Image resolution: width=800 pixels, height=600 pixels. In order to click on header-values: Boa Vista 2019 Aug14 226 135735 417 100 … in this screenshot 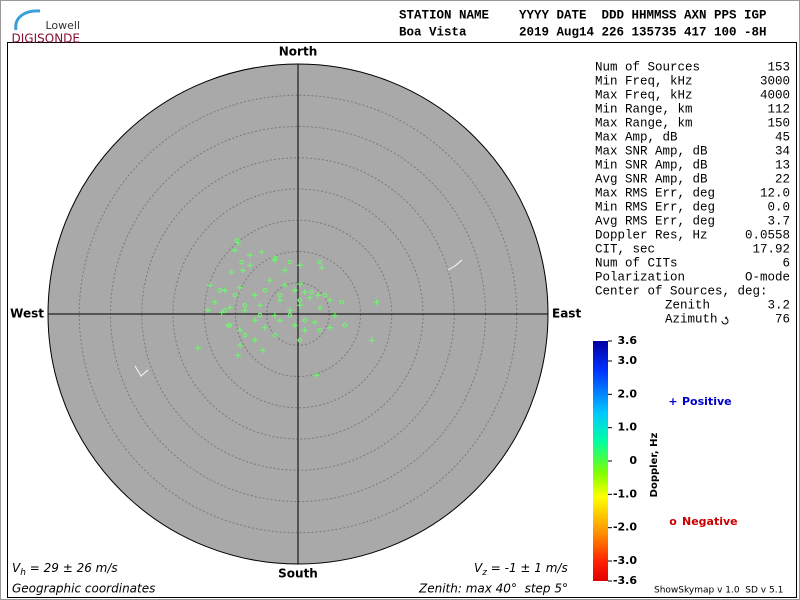, I will do `click(583, 32)`.